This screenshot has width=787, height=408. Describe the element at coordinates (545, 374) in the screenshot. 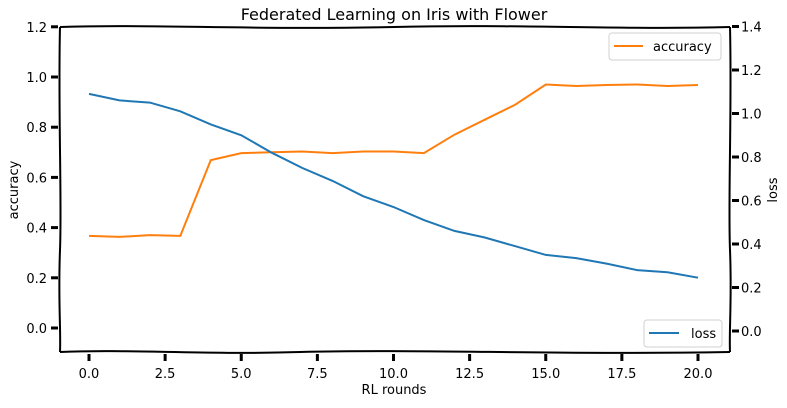

I see `x-tick-label: 15.0` at that location.